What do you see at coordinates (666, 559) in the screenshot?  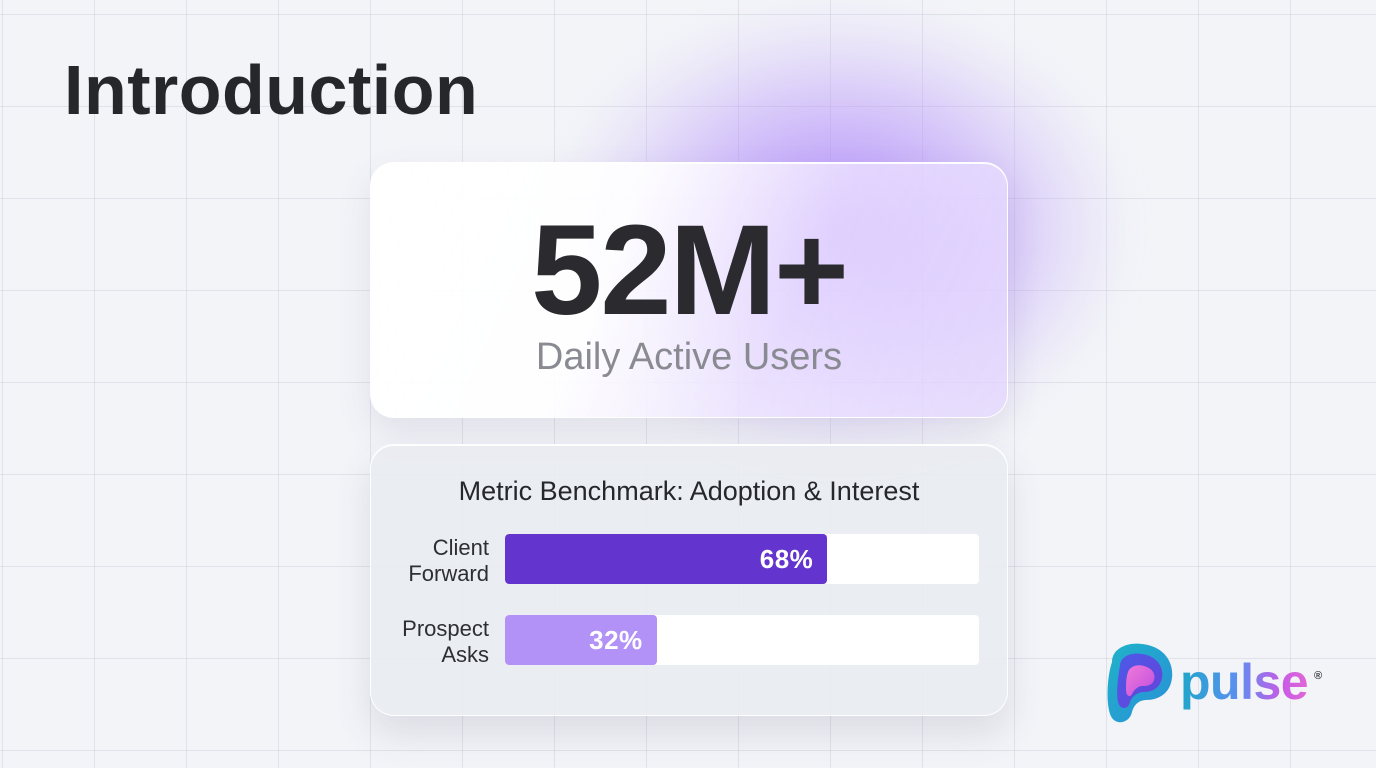 I see `bar-fill-client-forward: 68%` at bounding box center [666, 559].